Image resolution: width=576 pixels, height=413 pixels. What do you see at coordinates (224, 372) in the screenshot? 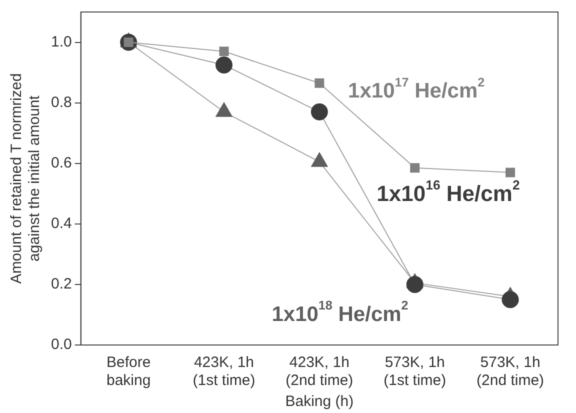
I see `x-tick-label: 423K, 1h (1st time)` at bounding box center [224, 372].